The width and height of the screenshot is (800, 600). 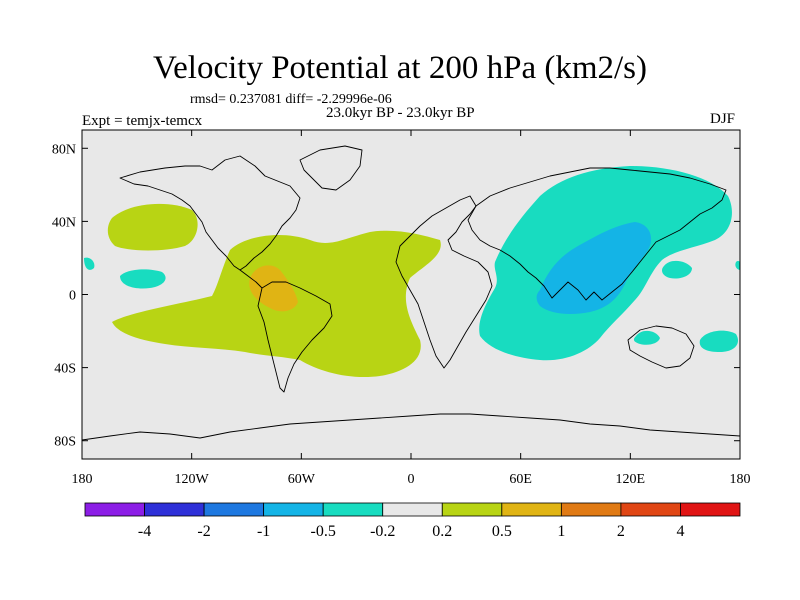 I want to click on x-tick-label: 60E, so click(x=520, y=479).